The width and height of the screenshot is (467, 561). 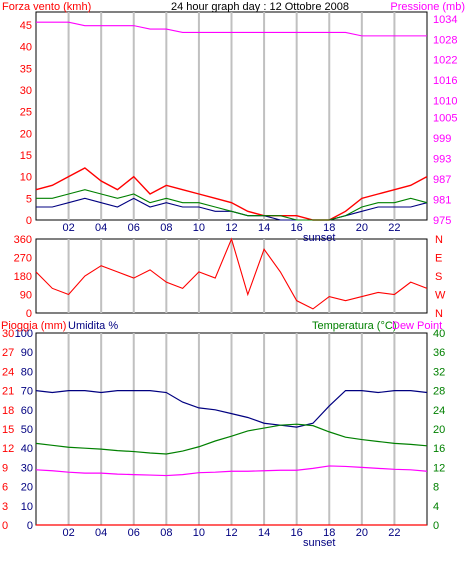 I want to click on direction-tick-label: 180, so click(x=23, y=277).